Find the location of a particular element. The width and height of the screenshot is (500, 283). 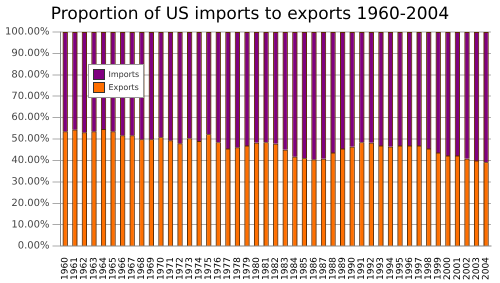

x-tick-label: 1965 is located at coordinates (113, 268).